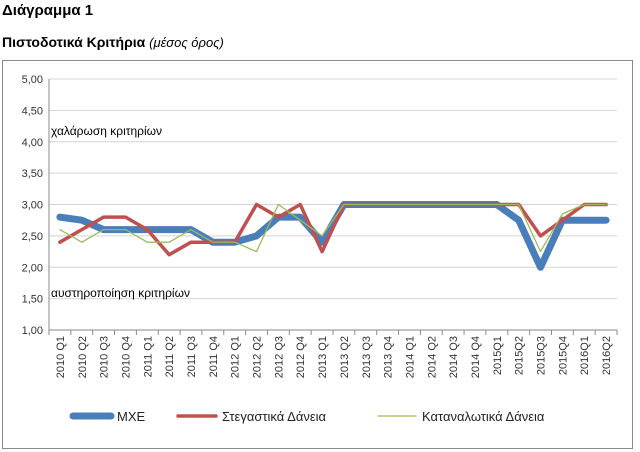 The height and width of the screenshot is (452, 640). I want to click on x-tick-label: 2015Q4, so click(563, 355).